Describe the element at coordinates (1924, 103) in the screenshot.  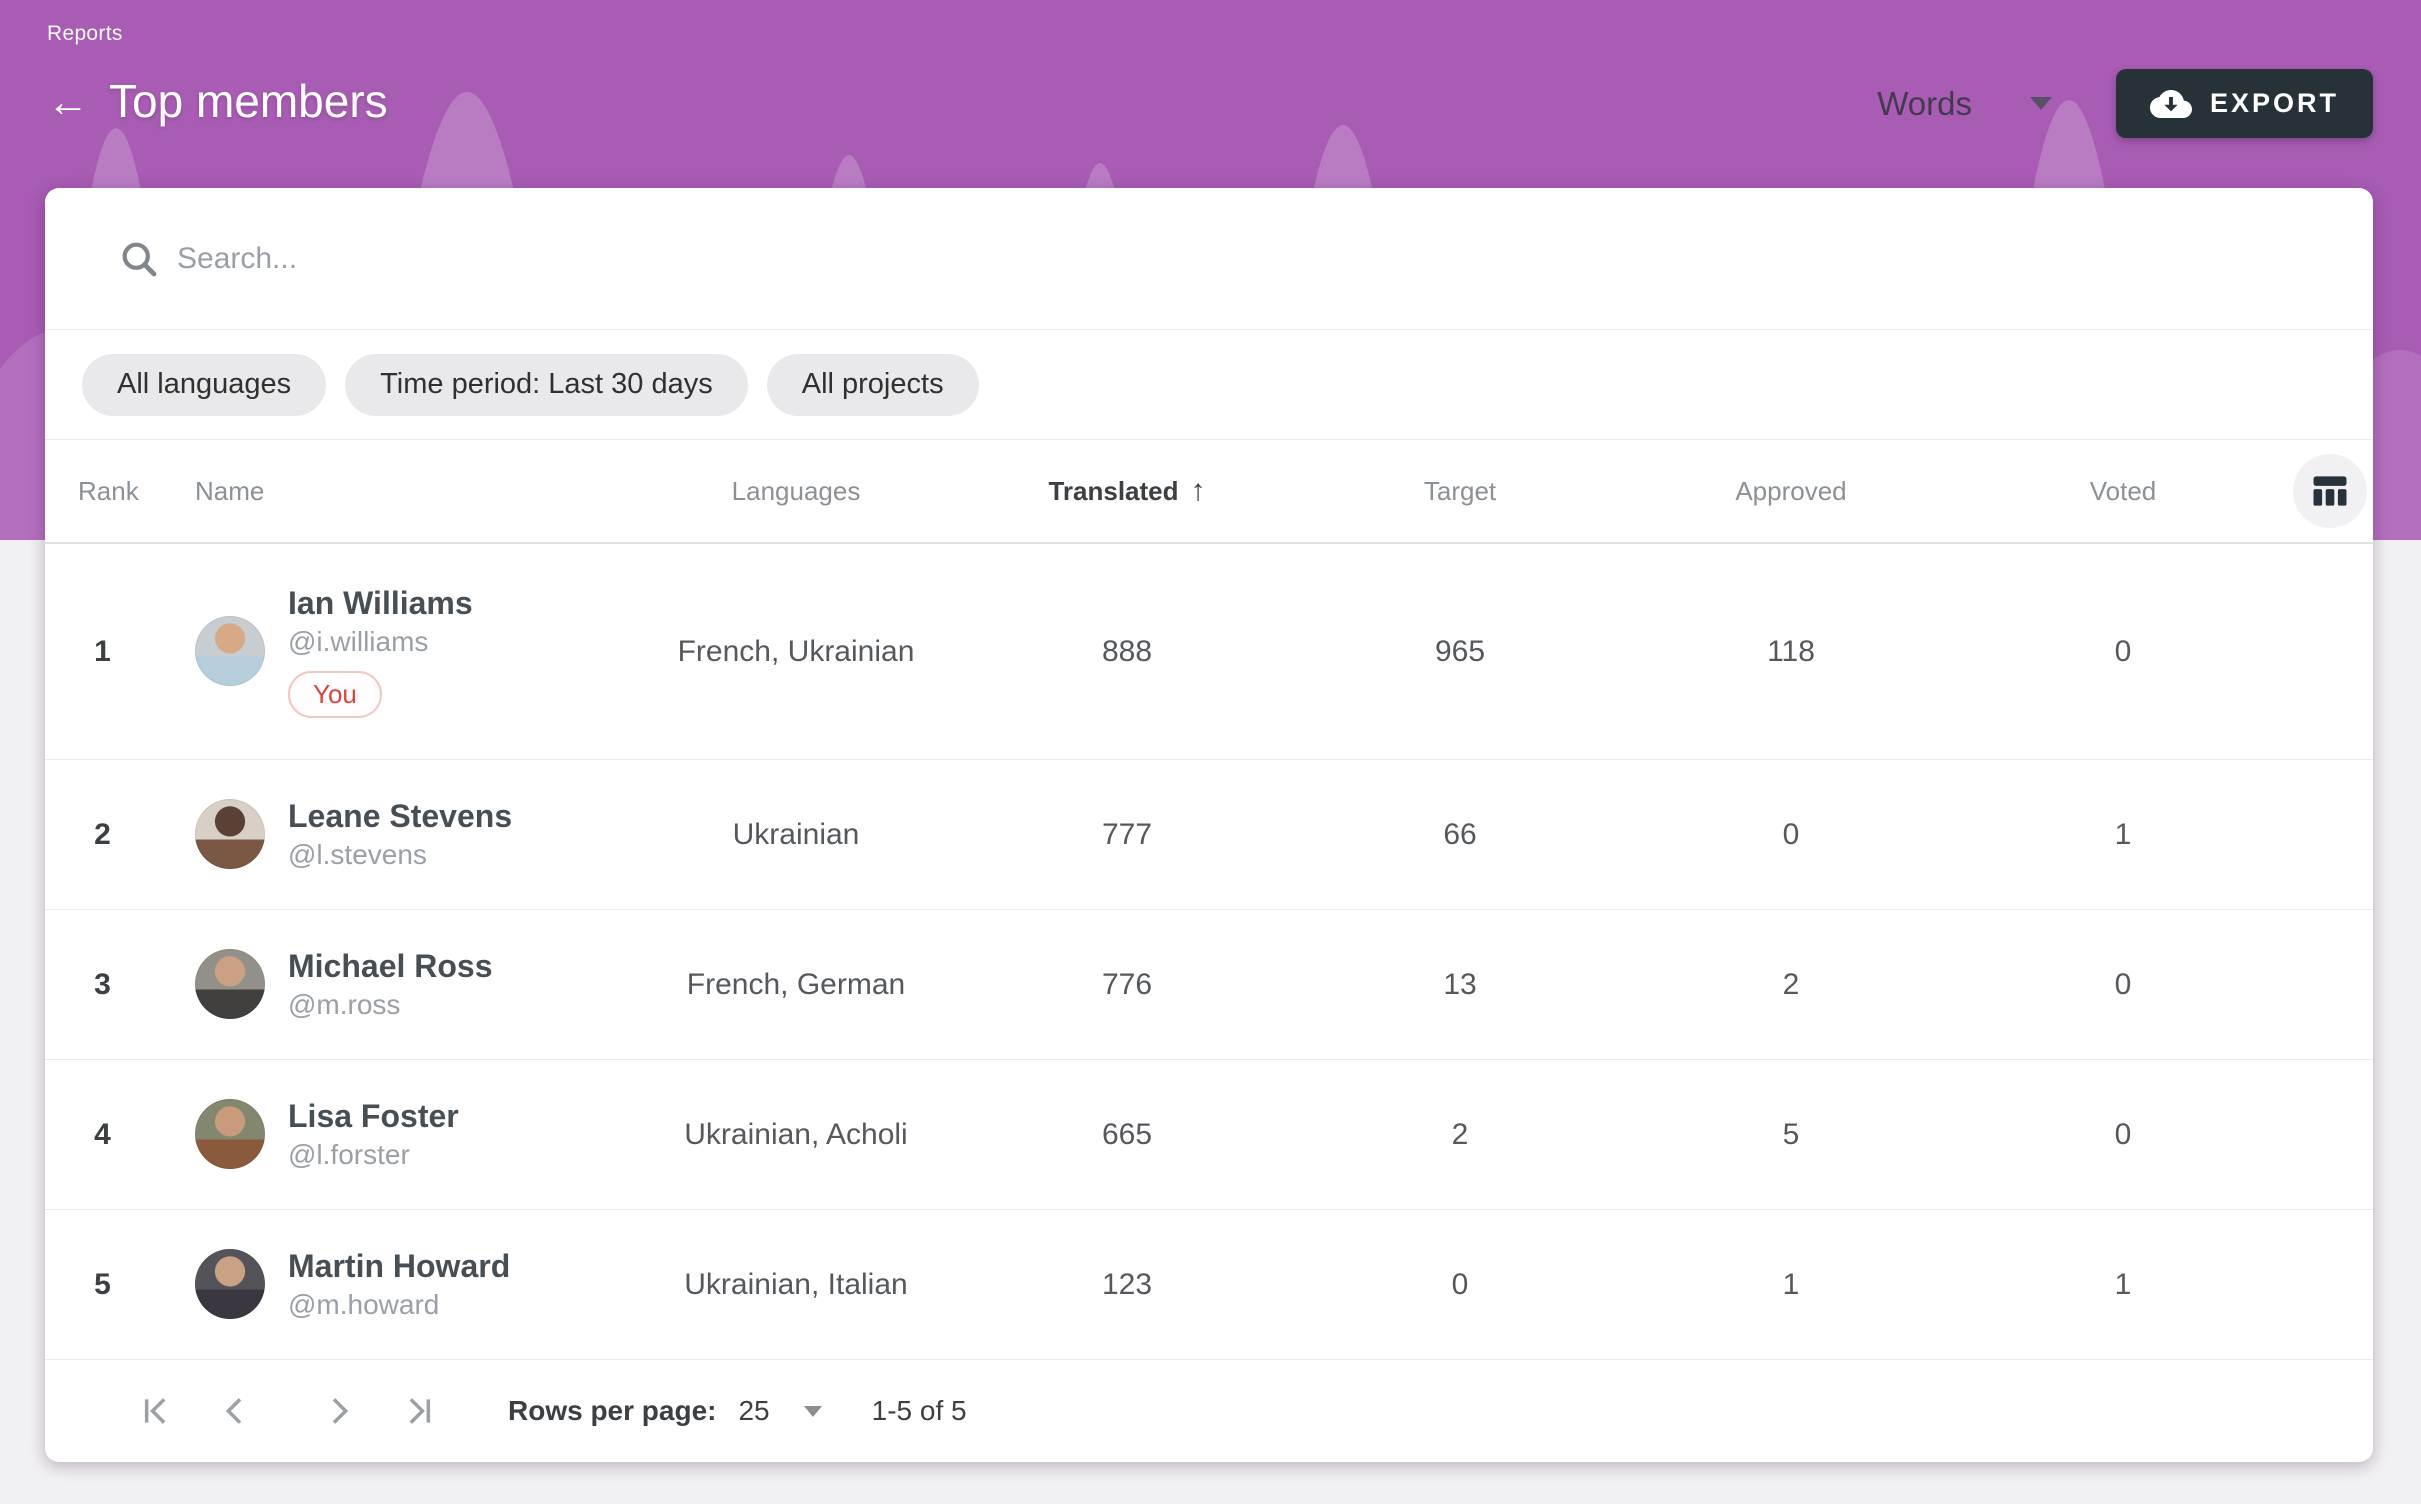
I see `unit-dropdown-value: Words` at that location.